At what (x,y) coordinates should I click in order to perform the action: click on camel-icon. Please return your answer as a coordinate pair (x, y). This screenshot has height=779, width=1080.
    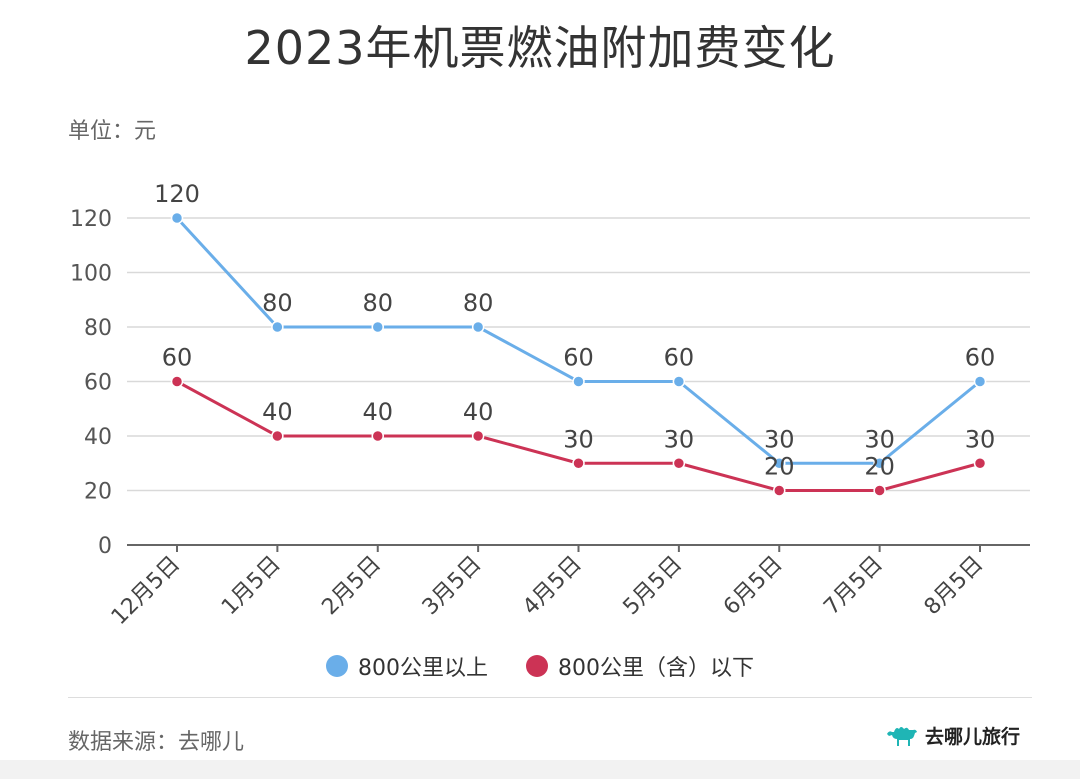
    Looking at the image, I should click on (901, 736).